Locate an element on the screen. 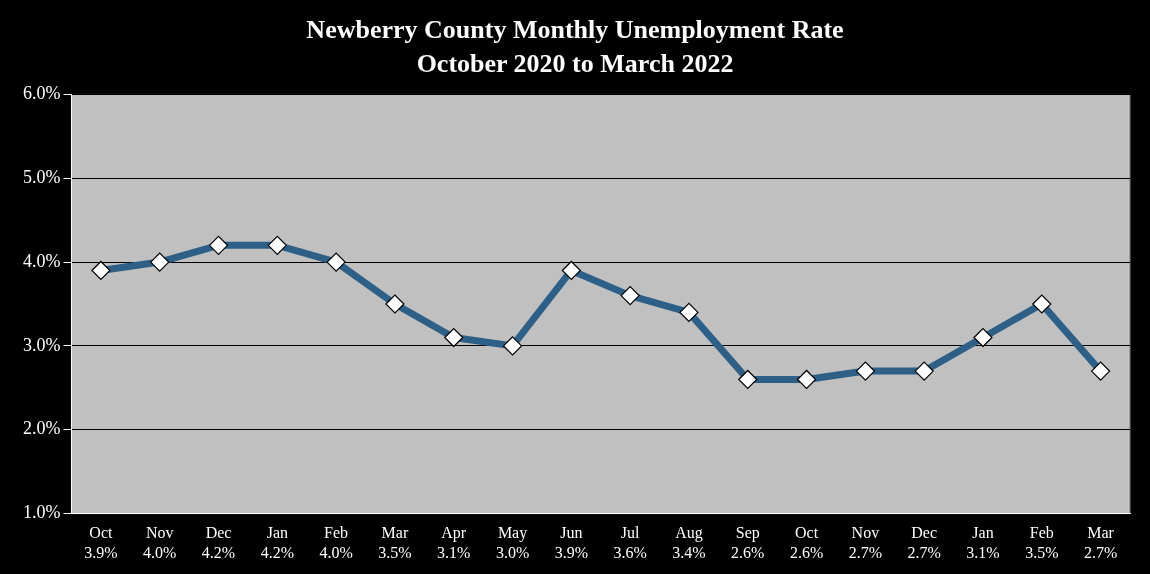 This screenshot has height=574, width=1150. y-tick-label: 2.0% is located at coordinates (41, 428).